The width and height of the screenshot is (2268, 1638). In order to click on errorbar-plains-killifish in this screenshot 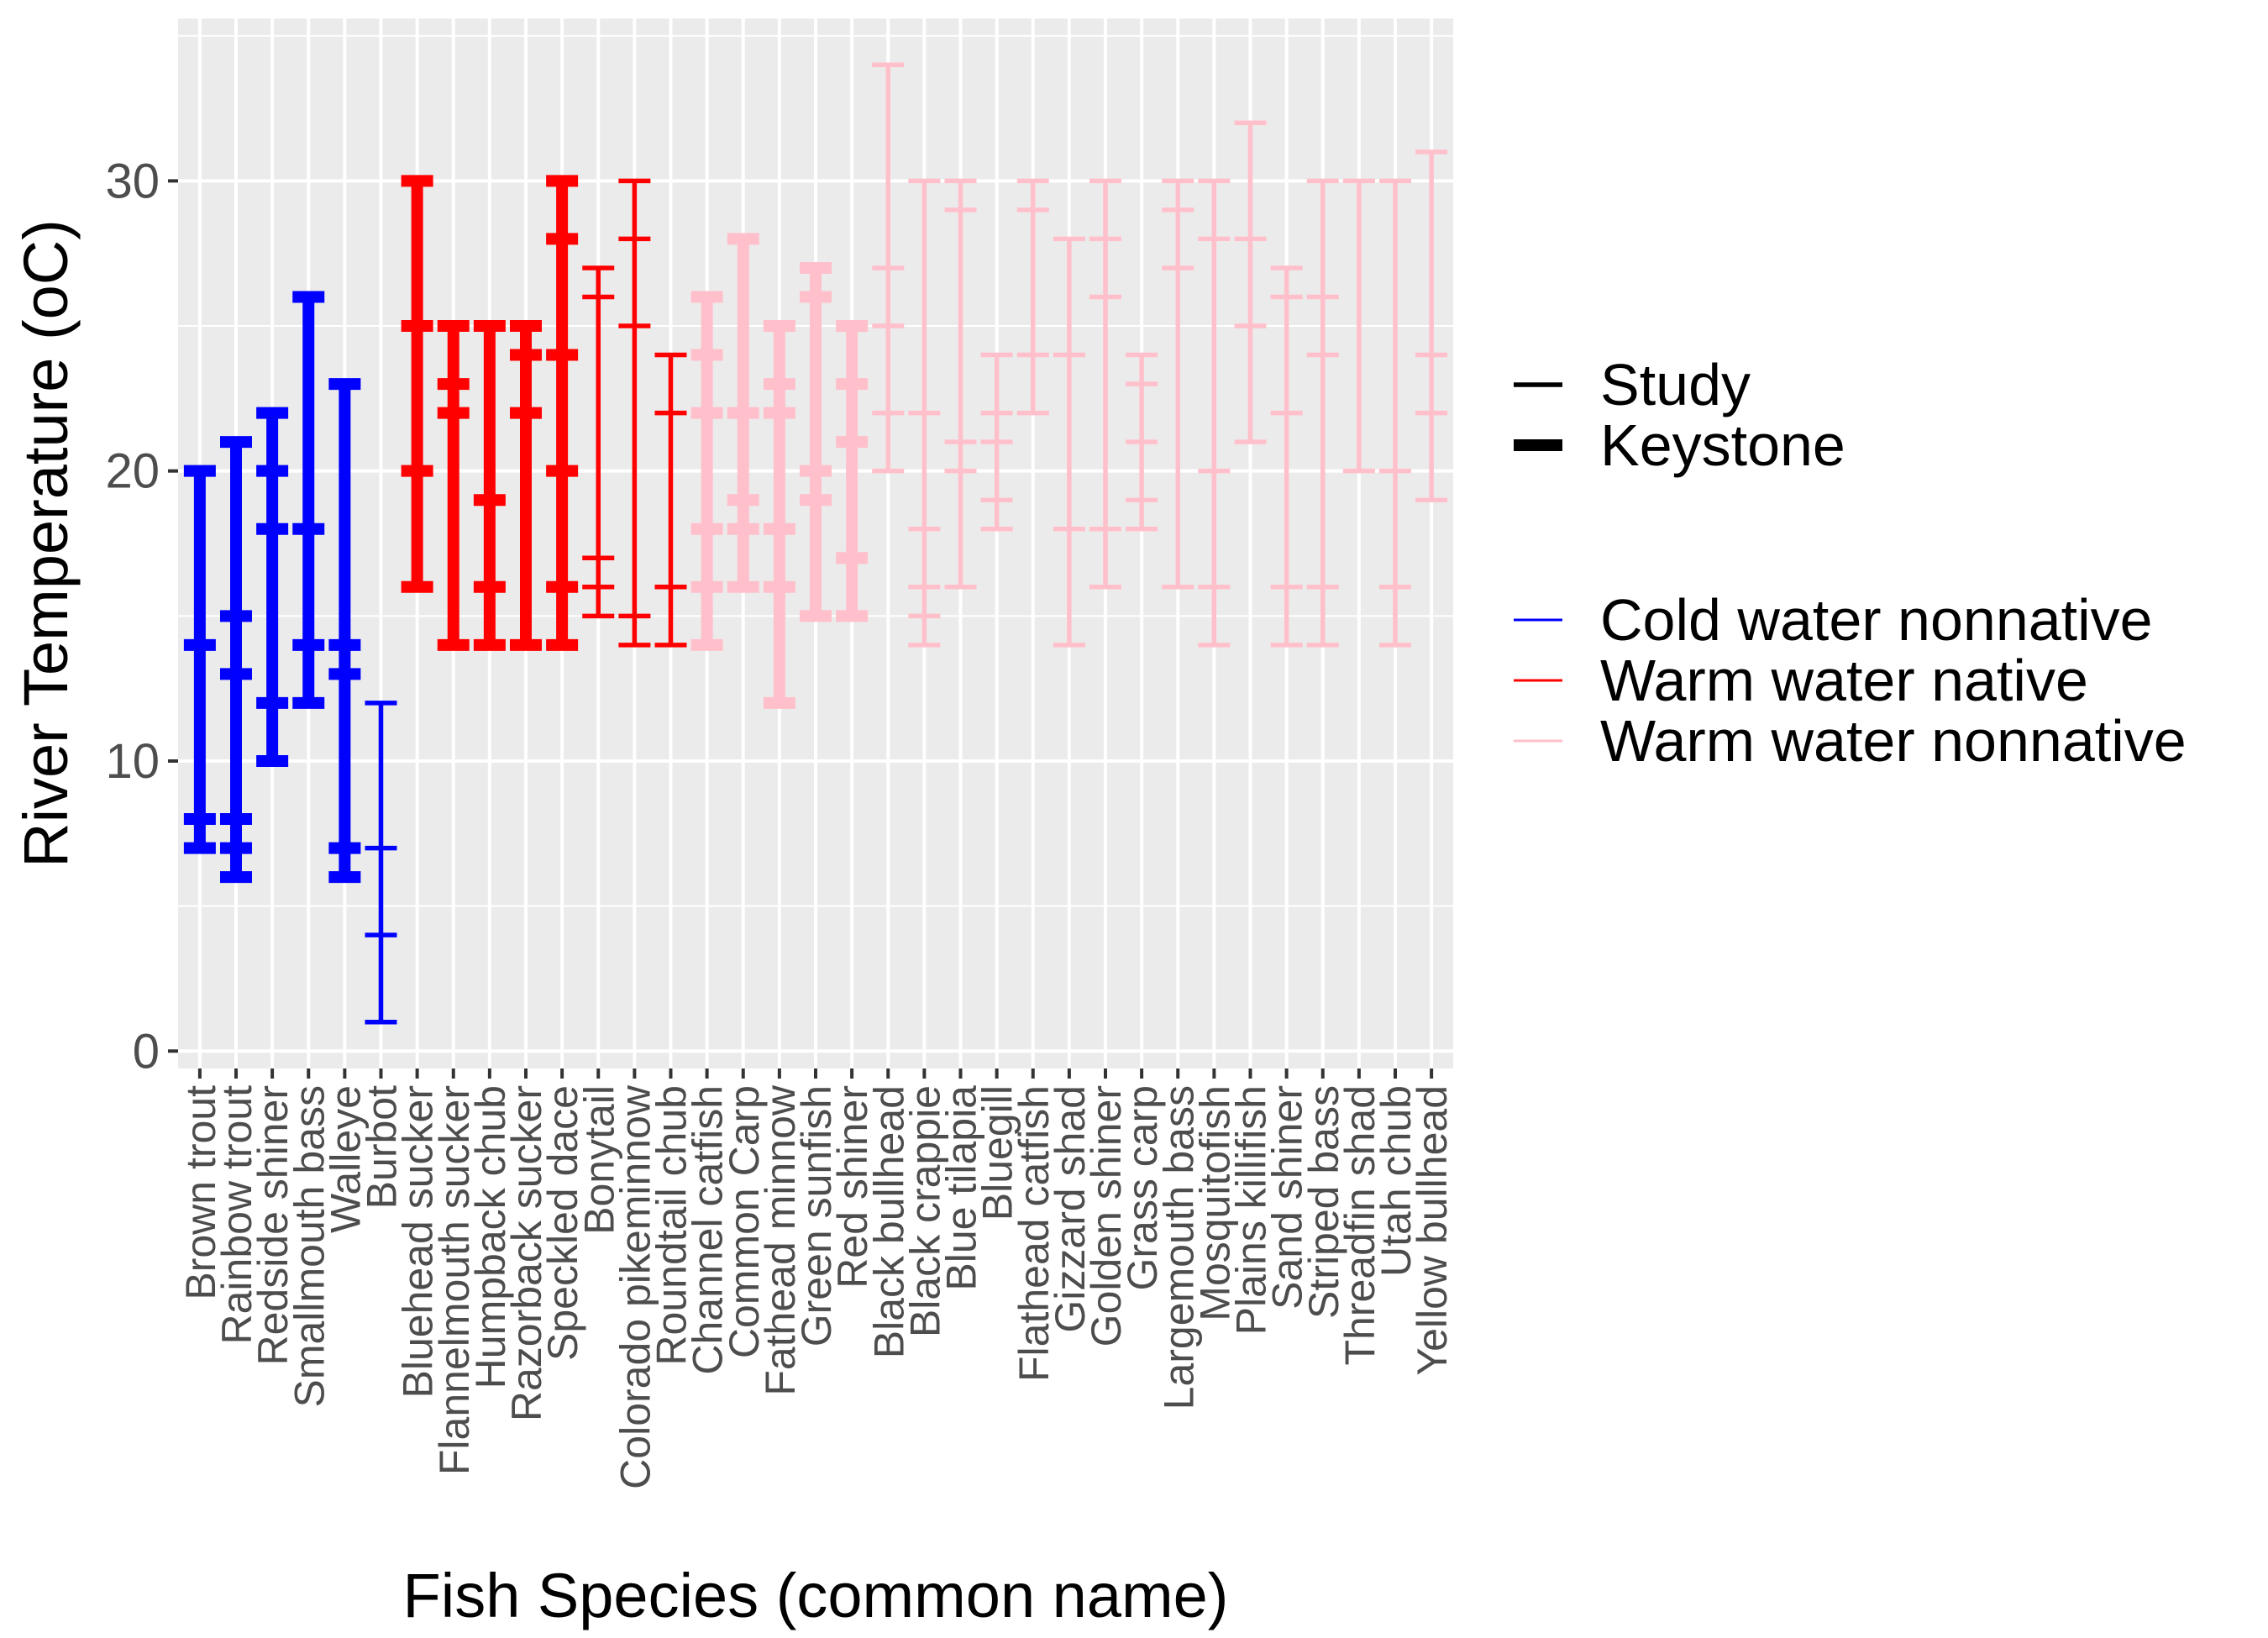, I will do `click(1250, 282)`.